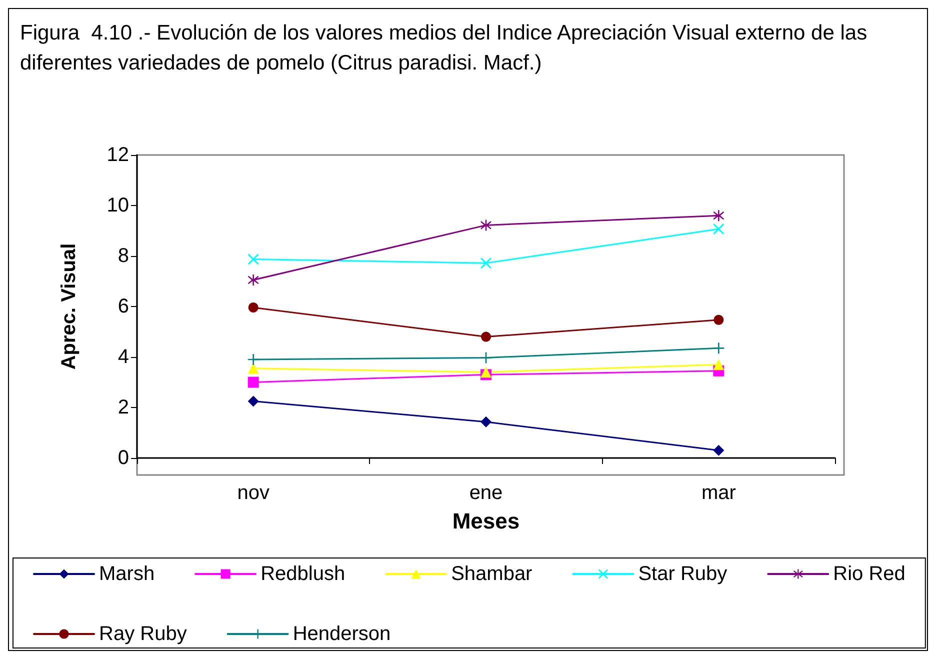 This screenshot has width=936, height=659. I want to click on x-axis-title: Meses, so click(486, 521).